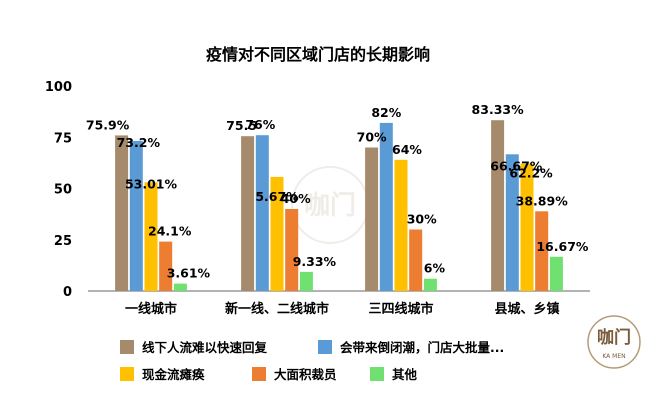  I want to click on data-label: 70%, so click(372, 137).